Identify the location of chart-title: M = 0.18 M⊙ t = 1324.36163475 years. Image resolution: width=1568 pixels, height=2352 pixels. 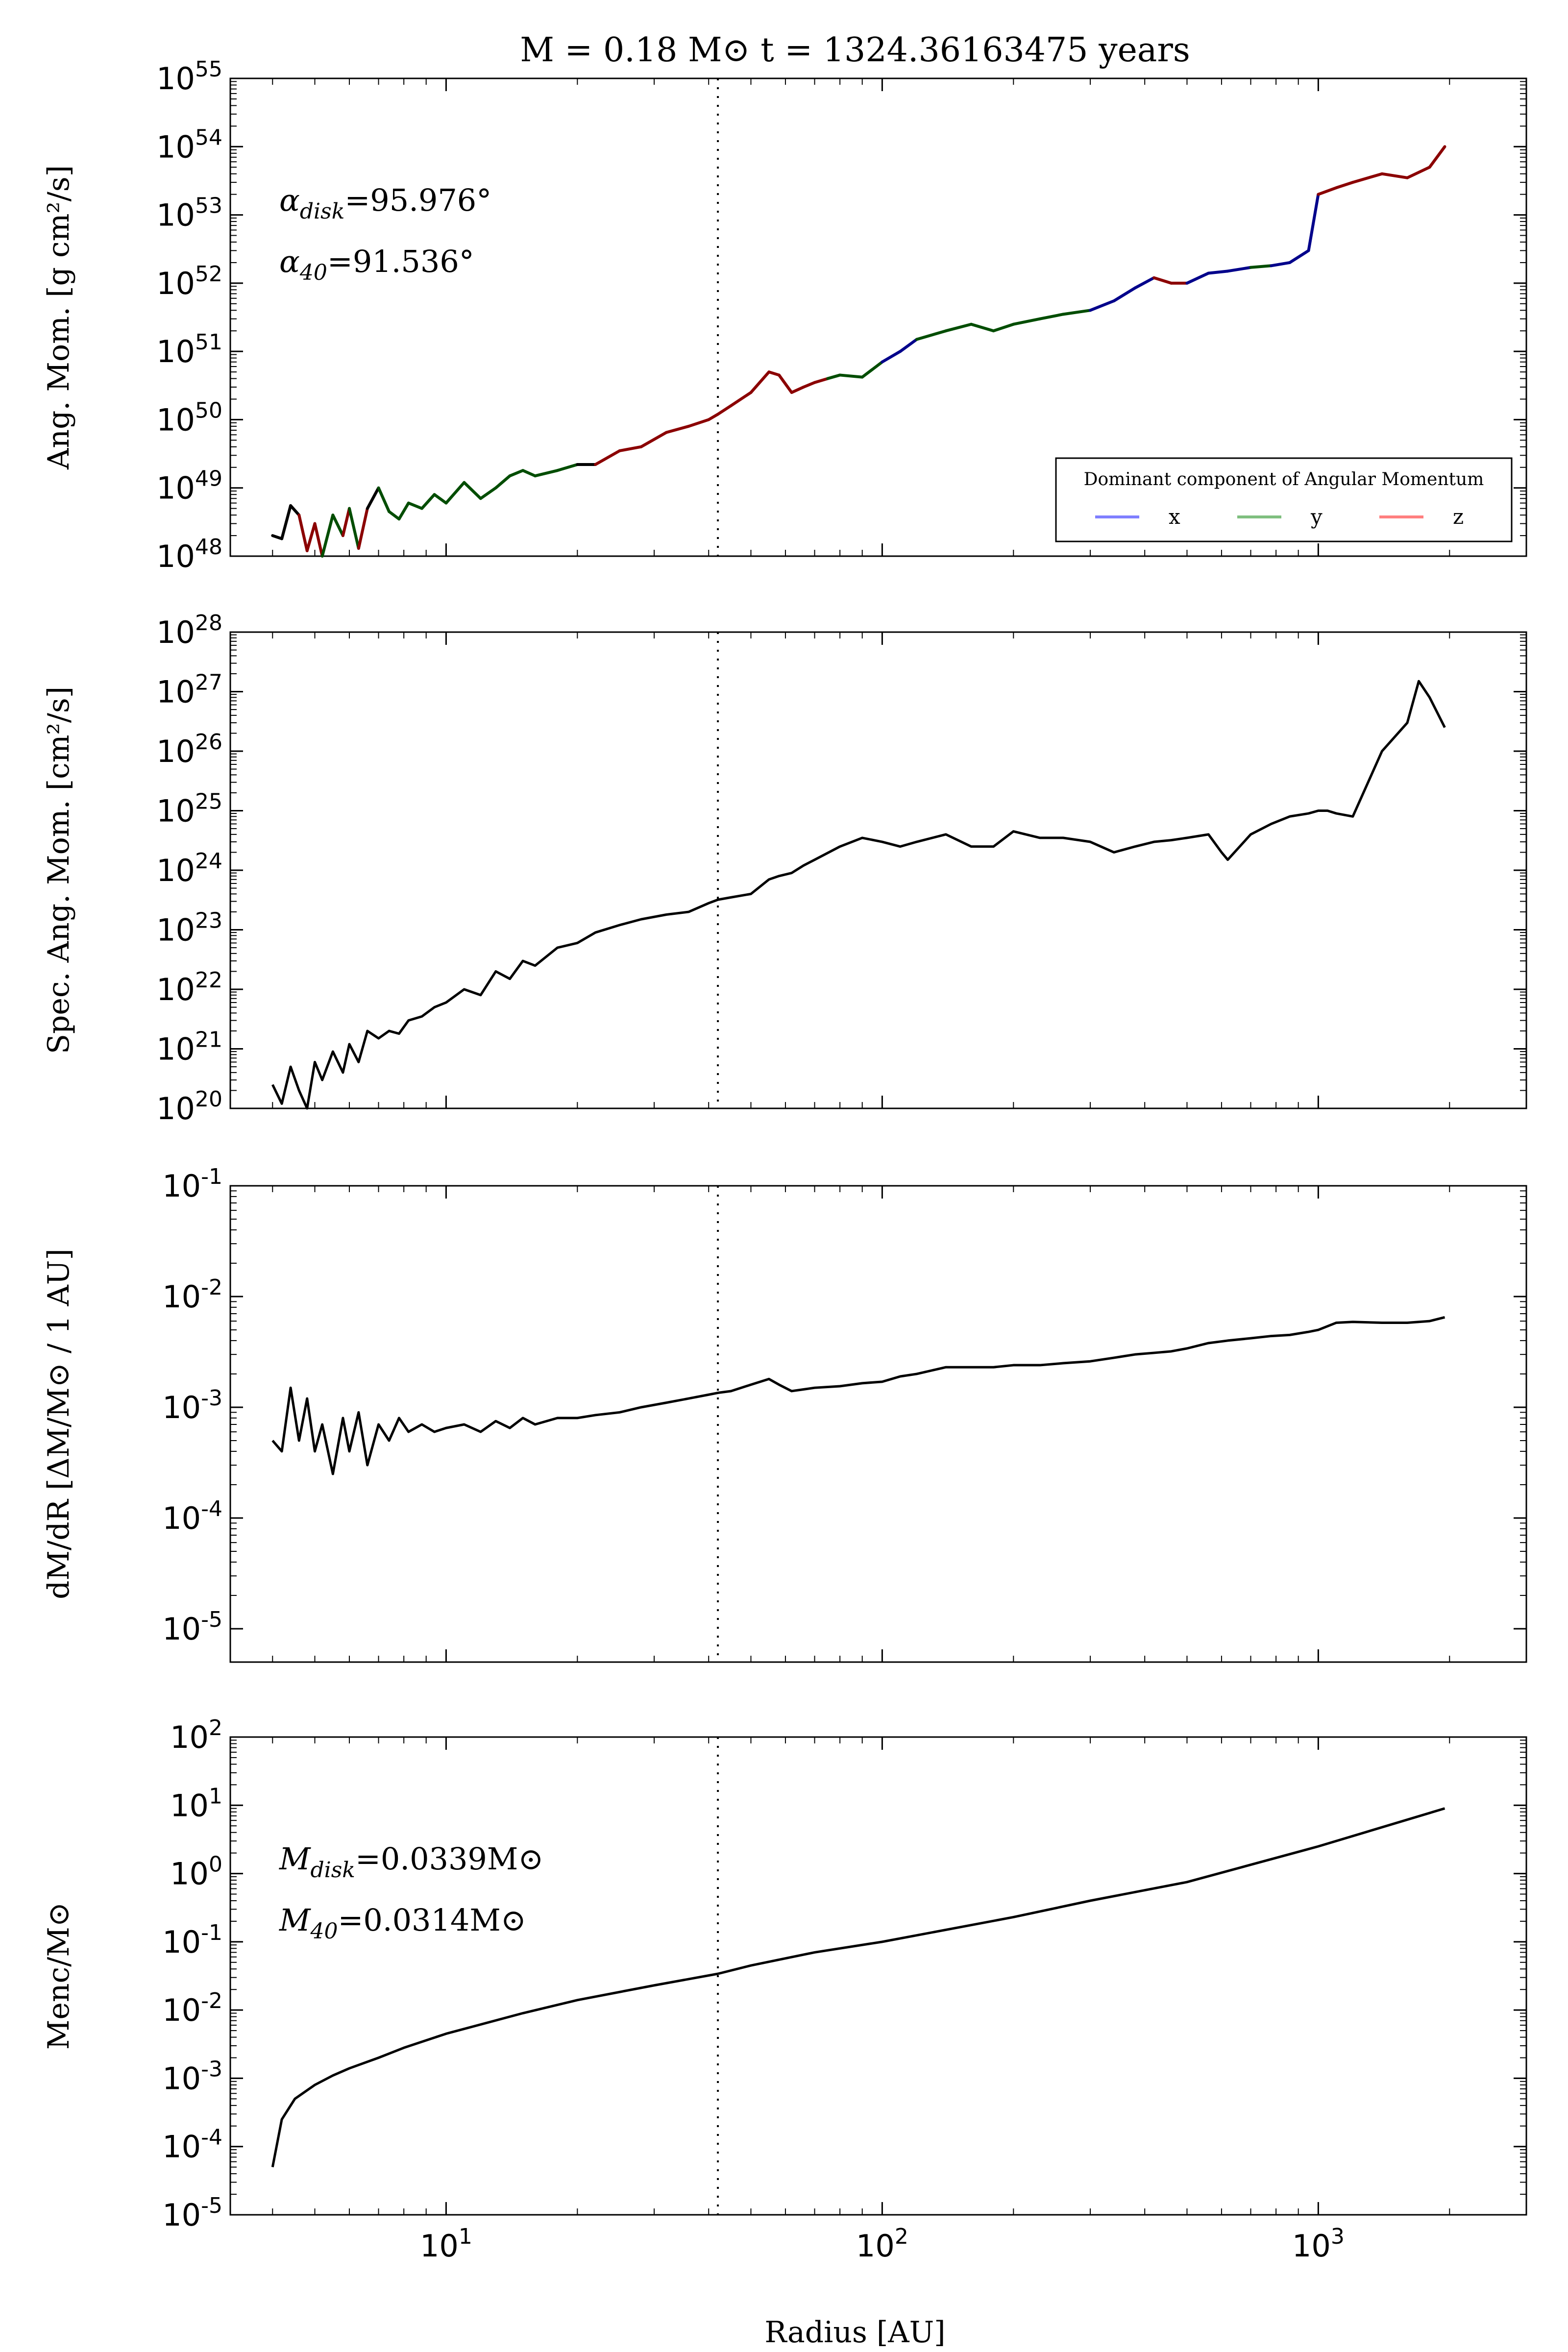
(855, 50).